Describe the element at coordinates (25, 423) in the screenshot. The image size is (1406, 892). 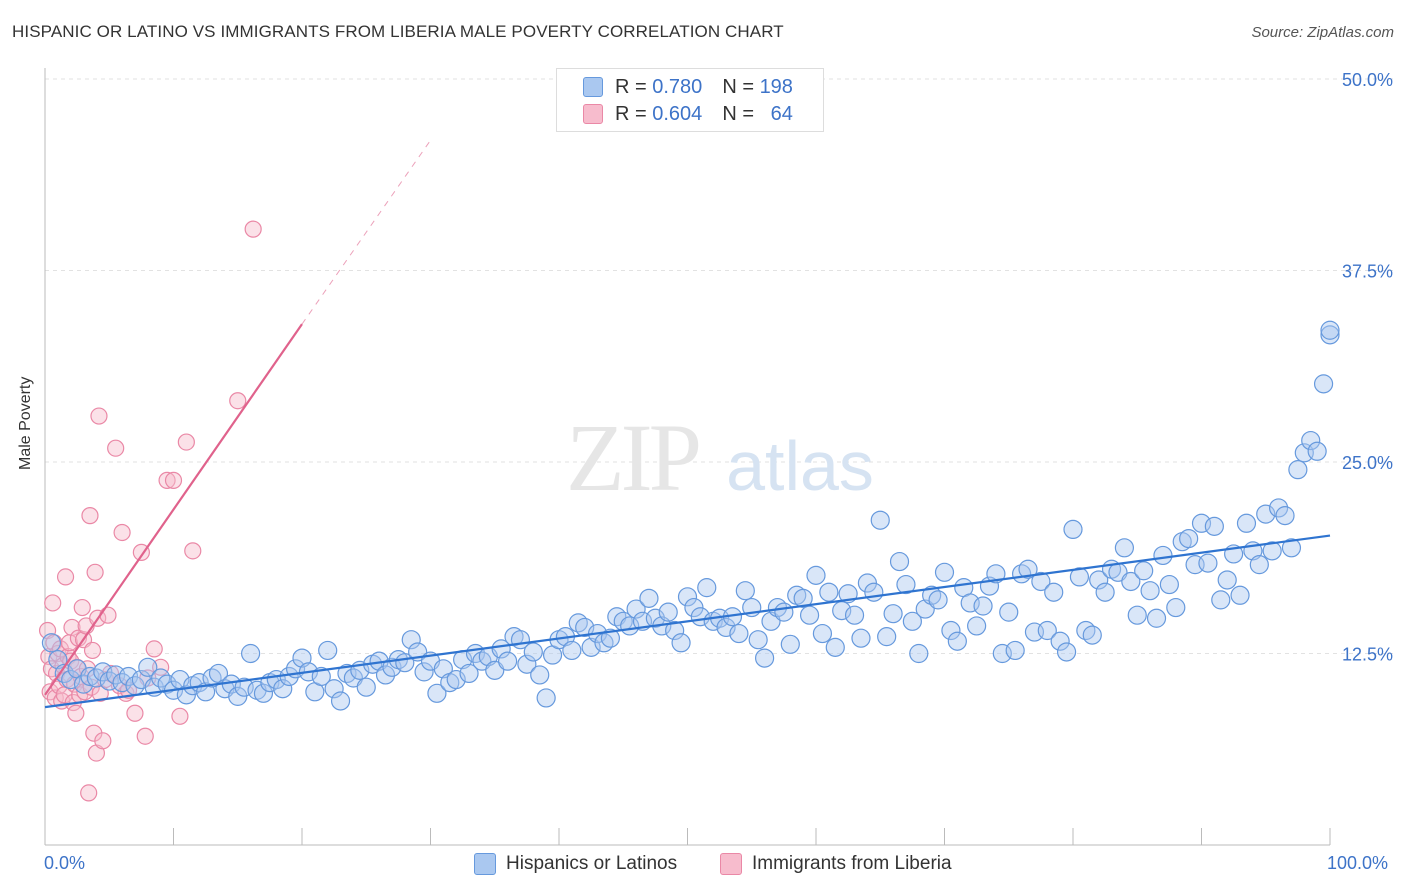
I see `y-axis-label: Male Poverty` at that location.